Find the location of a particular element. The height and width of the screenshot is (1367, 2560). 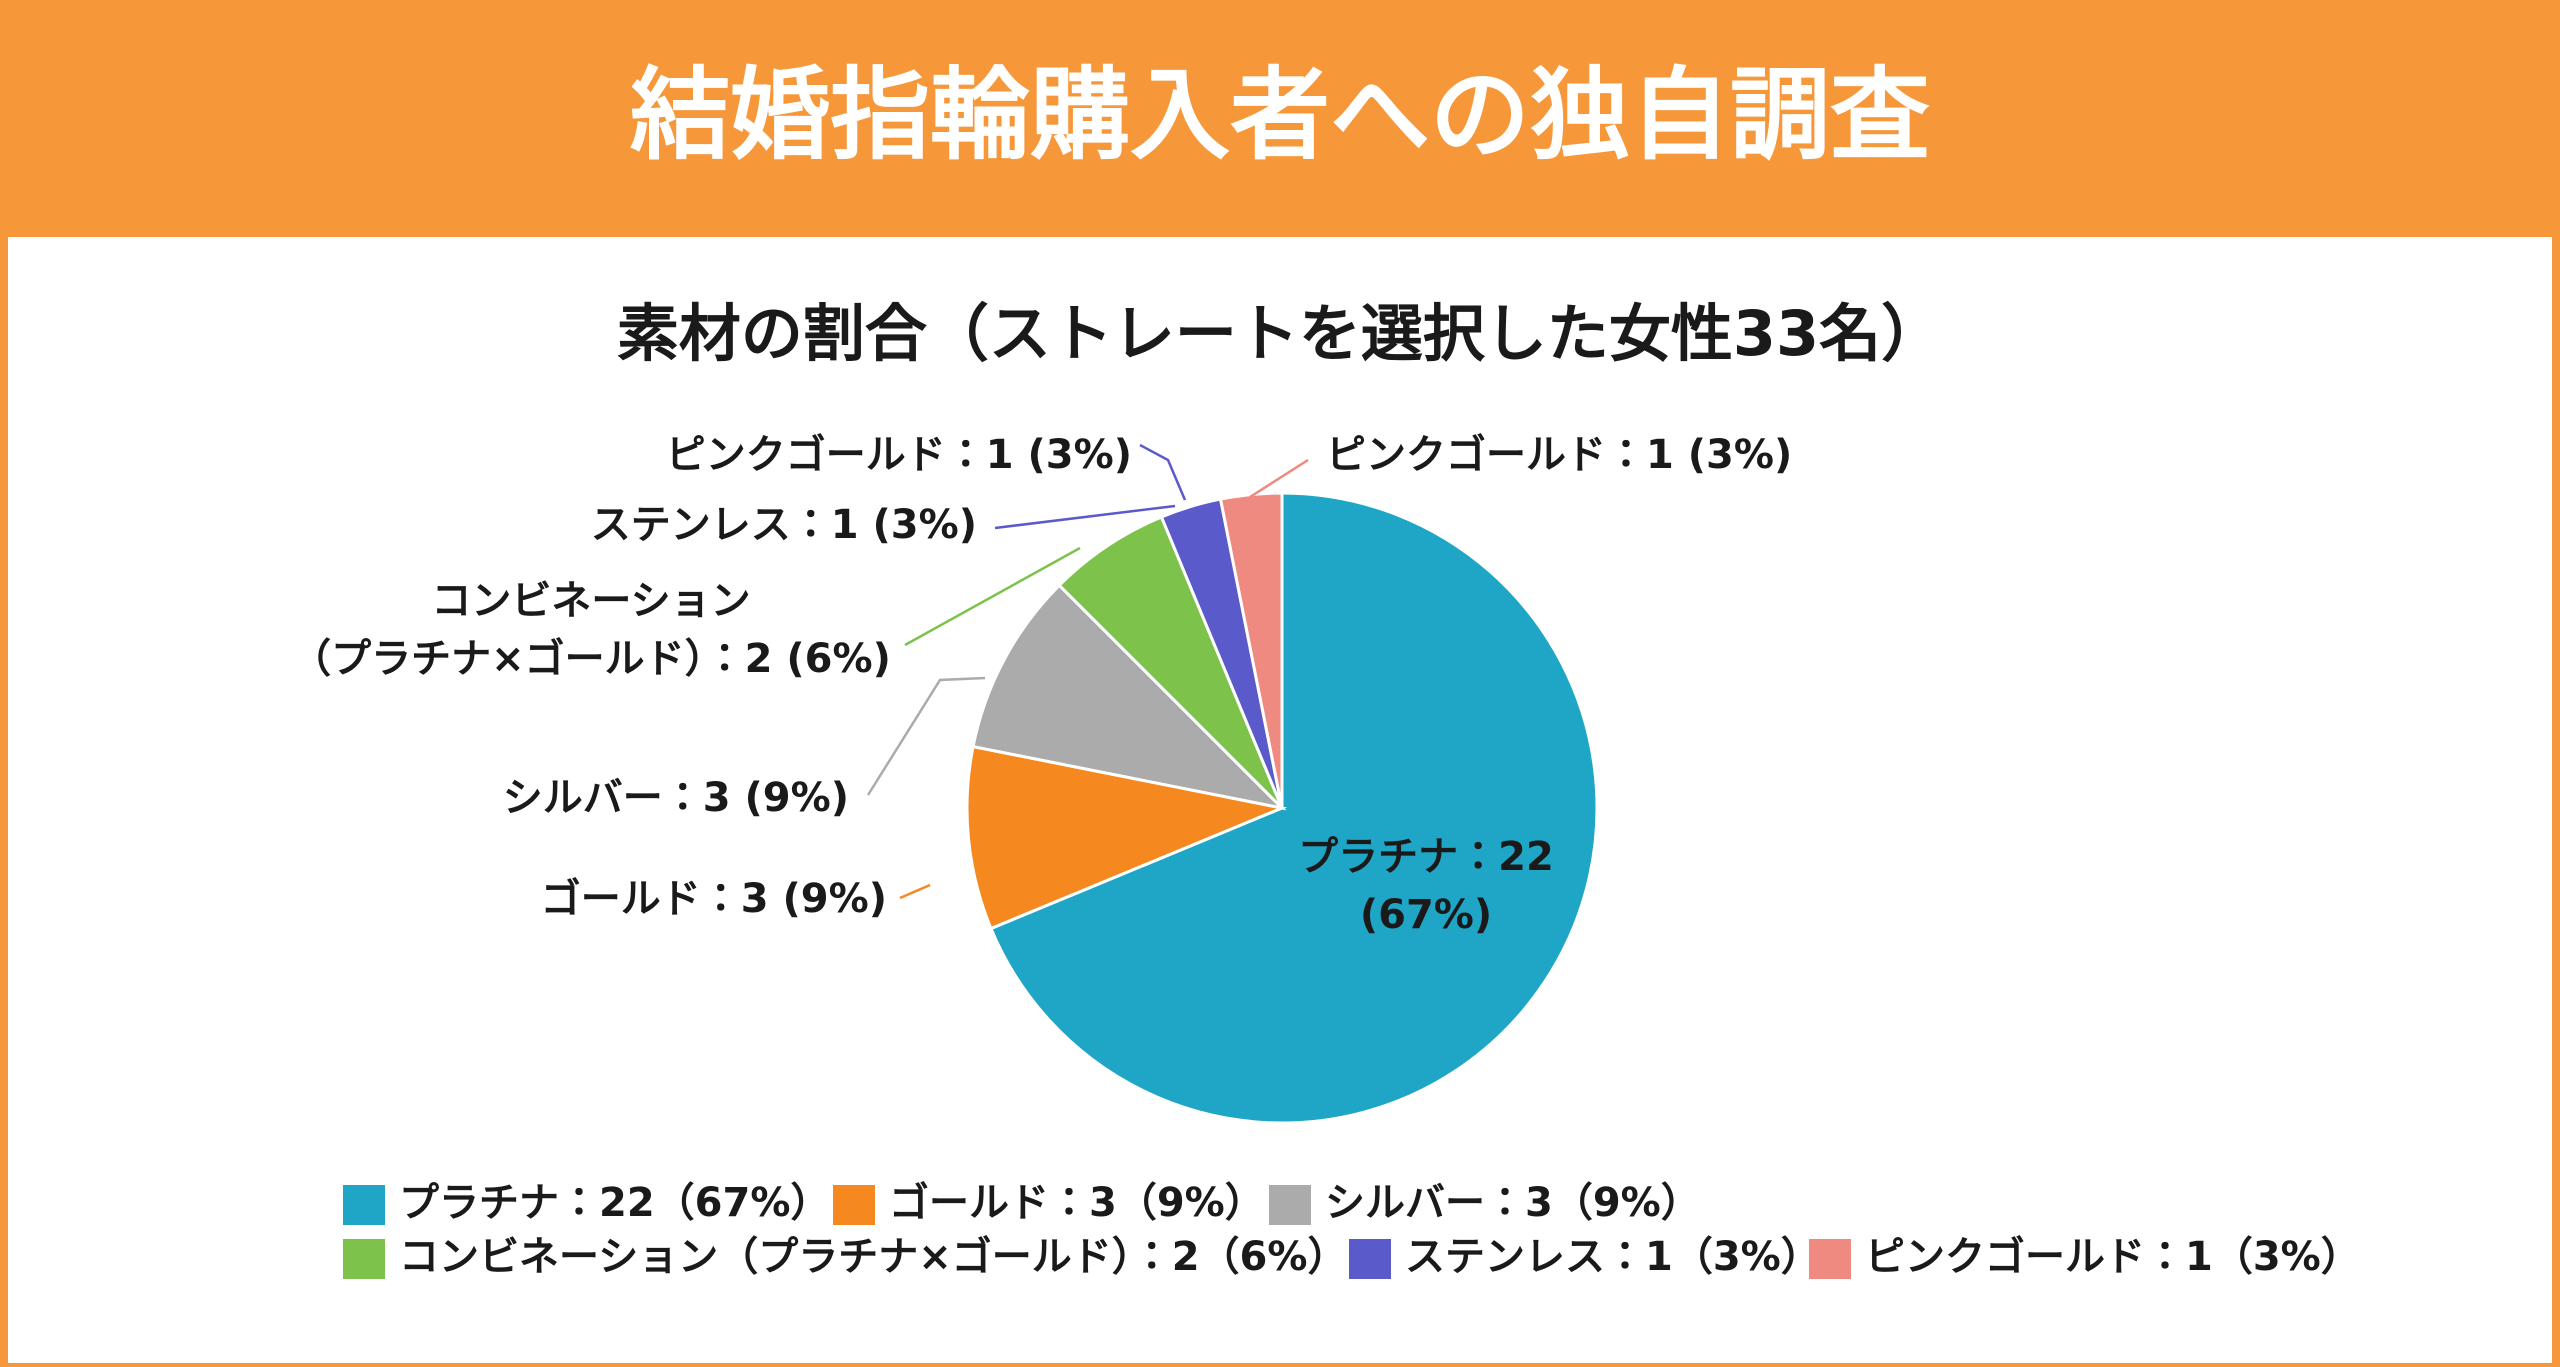

legend-label: ピンクゴールド：1（3%） is located at coordinates (2113, 1257).